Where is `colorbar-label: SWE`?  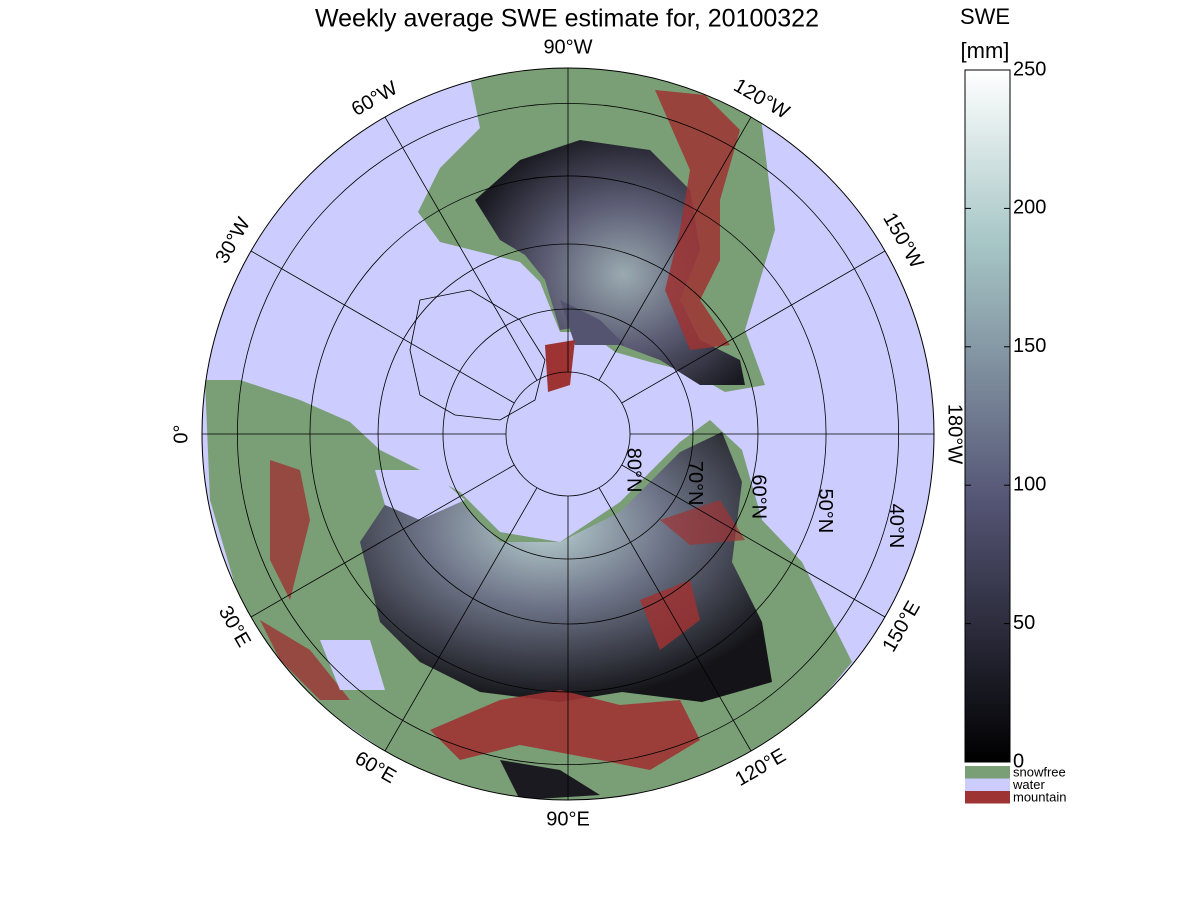 colorbar-label: SWE is located at coordinates (985, 16).